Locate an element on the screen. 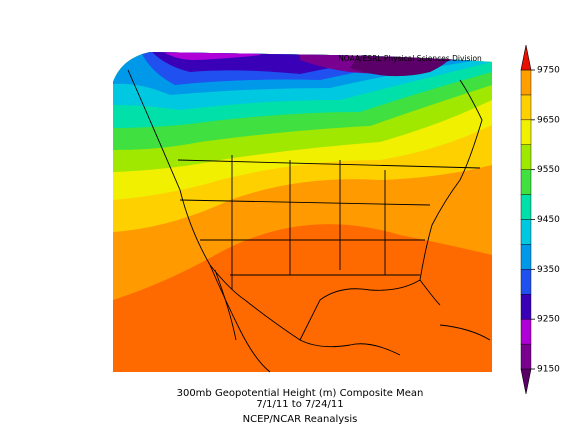 Image resolution: width=565 pixels, height=437 pixels. colorbar-label: 9150 is located at coordinates (548, 370).